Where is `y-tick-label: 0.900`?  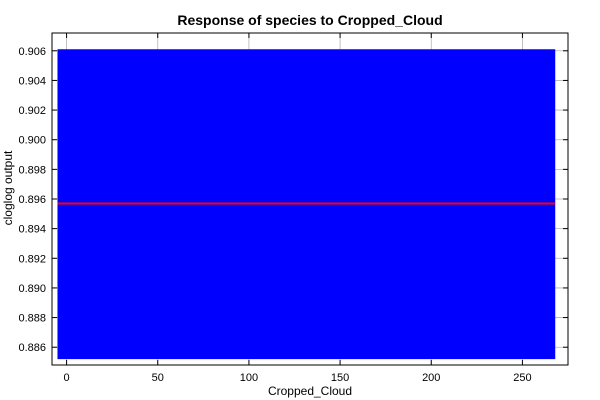 y-tick-label: 0.900 is located at coordinates (32, 141).